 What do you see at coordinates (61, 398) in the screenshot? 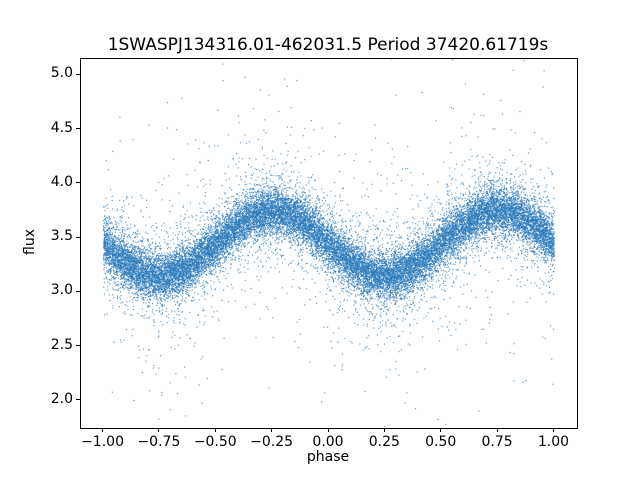
I see `y-tick-label: 2.0` at bounding box center [61, 398].